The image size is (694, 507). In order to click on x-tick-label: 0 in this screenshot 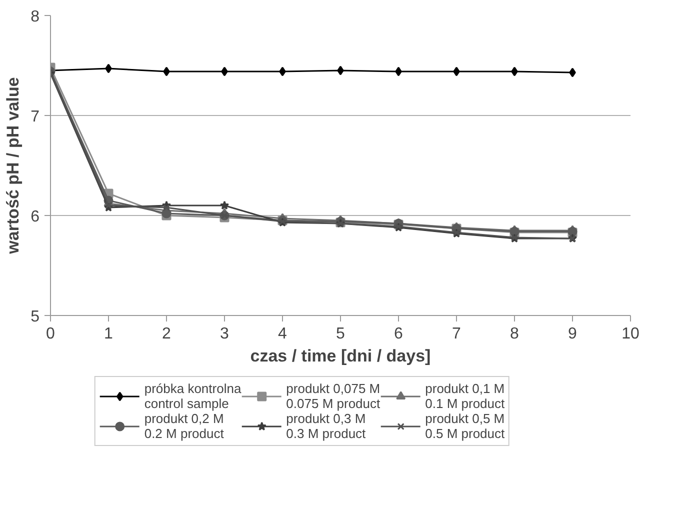, I will do `click(51, 334)`.